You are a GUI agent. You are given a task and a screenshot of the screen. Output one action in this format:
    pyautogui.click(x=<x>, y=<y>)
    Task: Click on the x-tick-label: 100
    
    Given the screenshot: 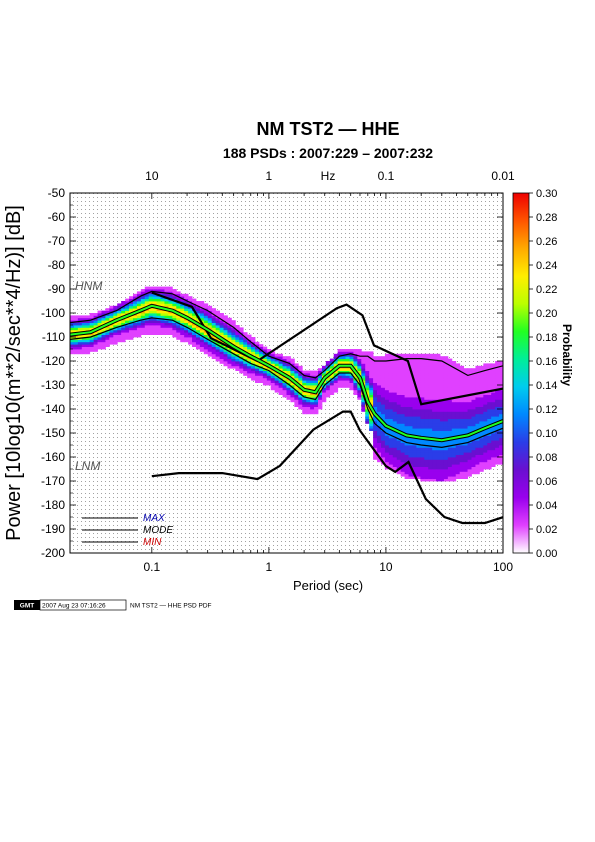 What is the action you would take?
    pyautogui.click(x=503, y=567)
    